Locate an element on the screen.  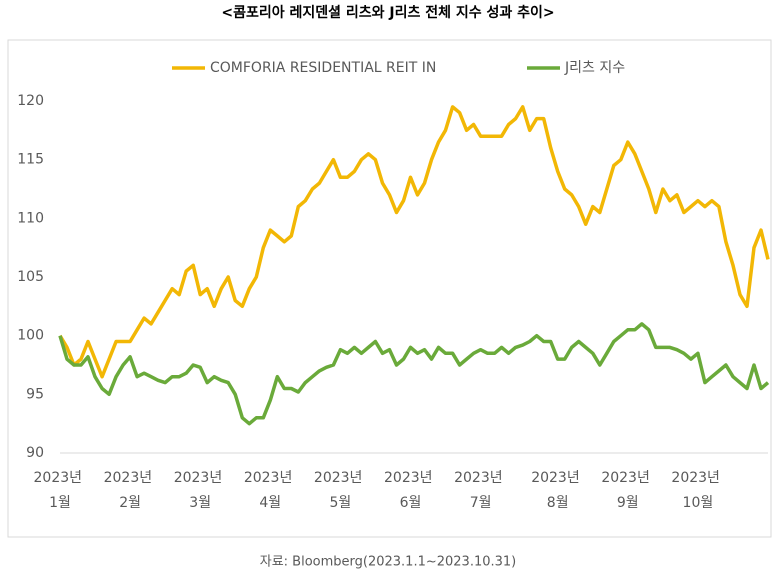
y-tick-label: 90 is located at coordinates (35, 453).